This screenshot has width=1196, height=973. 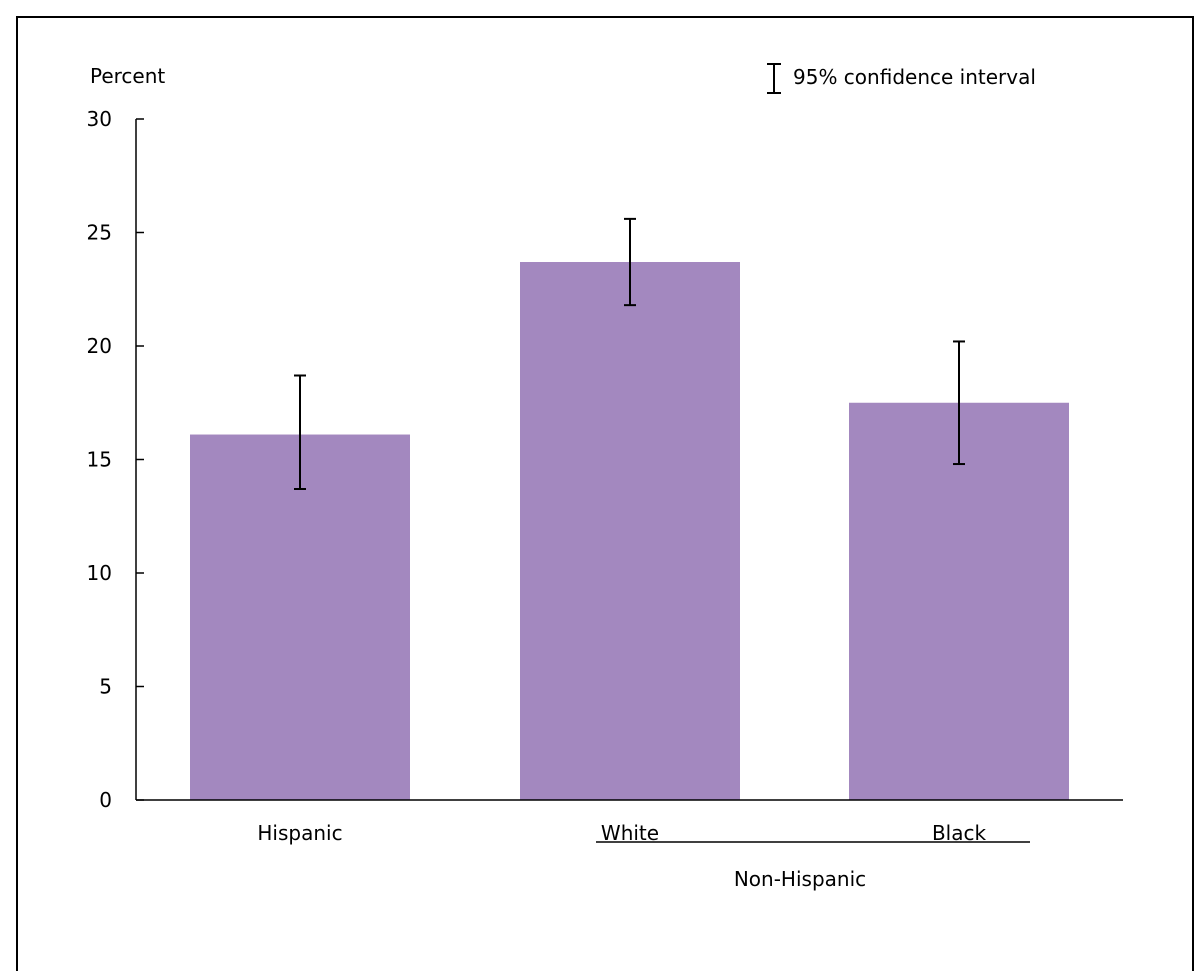 What do you see at coordinates (299, 833) in the screenshot?
I see `x-tick-label-hispanic: Hispanic` at bounding box center [299, 833].